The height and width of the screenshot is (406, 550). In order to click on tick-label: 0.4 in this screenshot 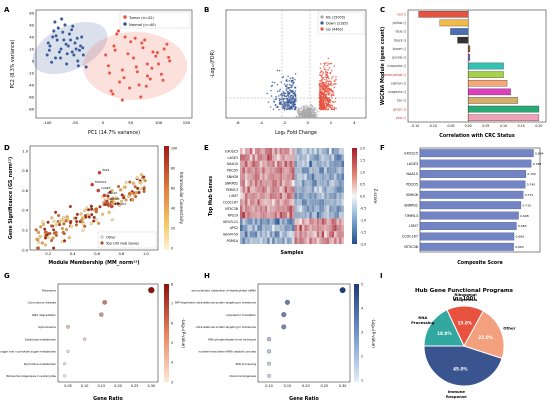, I will do `click(73, 254)`.